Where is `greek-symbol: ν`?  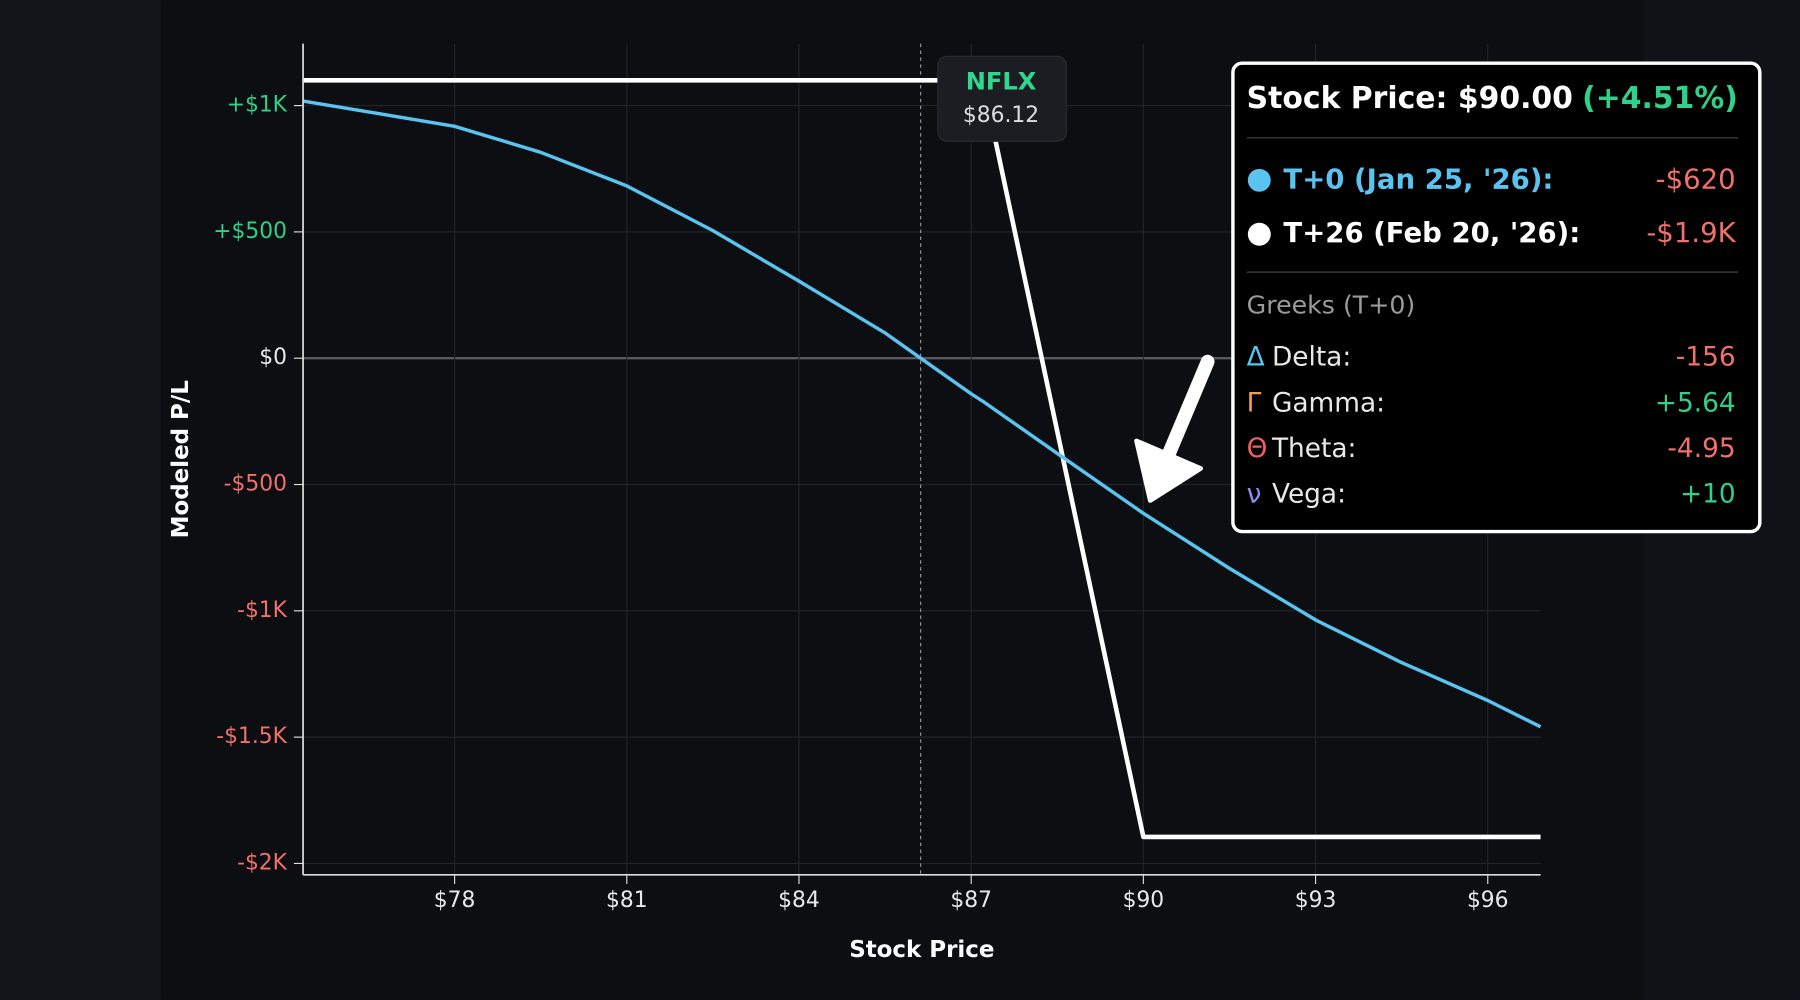 greek-symbol: ν is located at coordinates (1254, 493).